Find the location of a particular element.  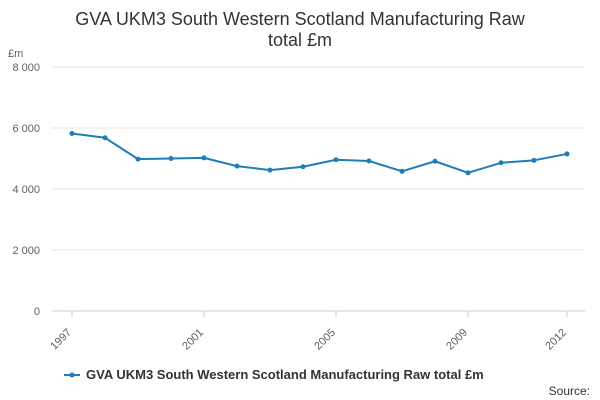

series-layer is located at coordinates (319, 153).